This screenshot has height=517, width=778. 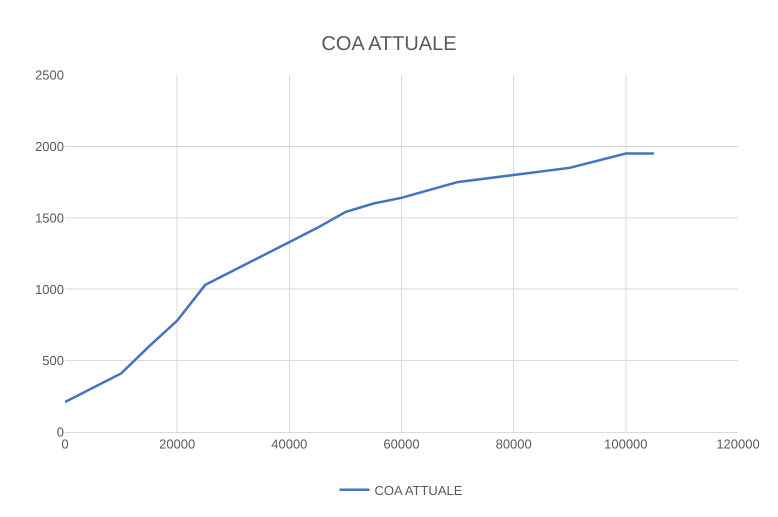 I want to click on y-tick-label: 1500, so click(x=49, y=218).